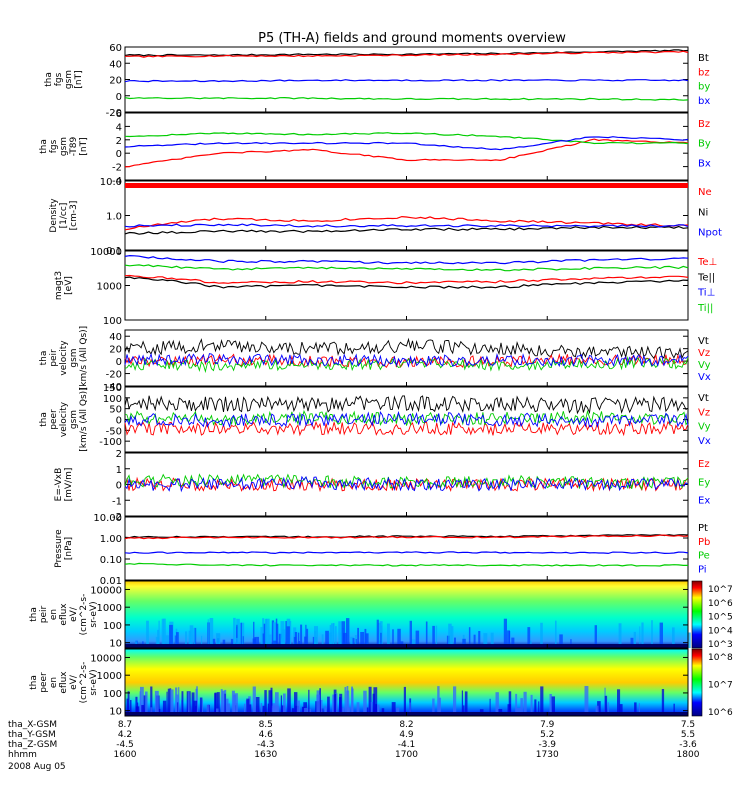  Describe the element at coordinates (109, 287) in the screenshot. I see `y-tick-label: 1000` at that location.